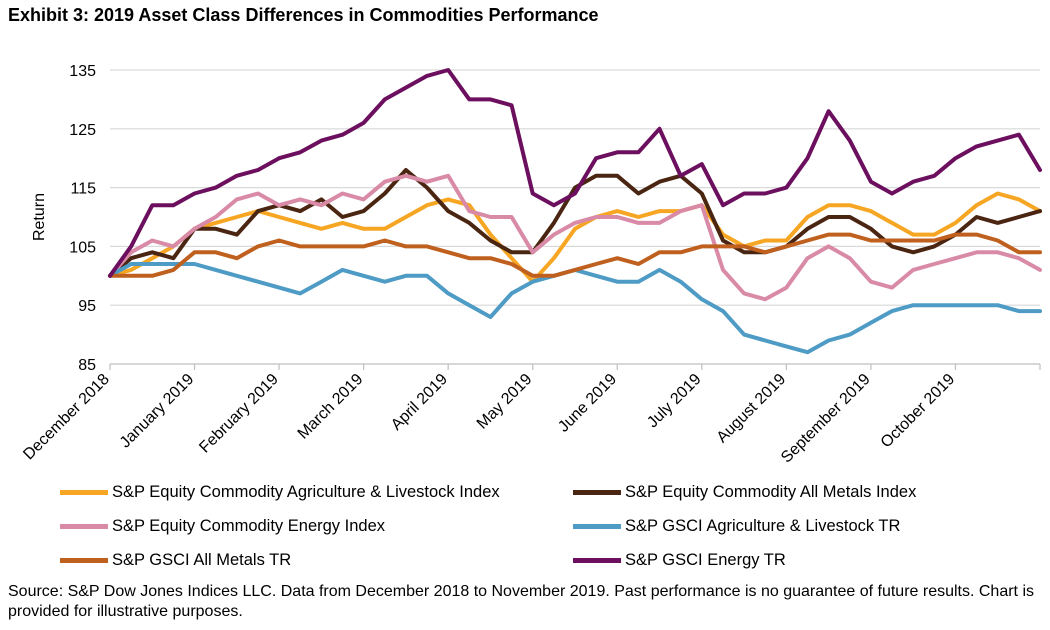 The image size is (1050, 630). I want to click on legend-label: S&P GSCI Agriculture & Livestock TR, so click(763, 526).